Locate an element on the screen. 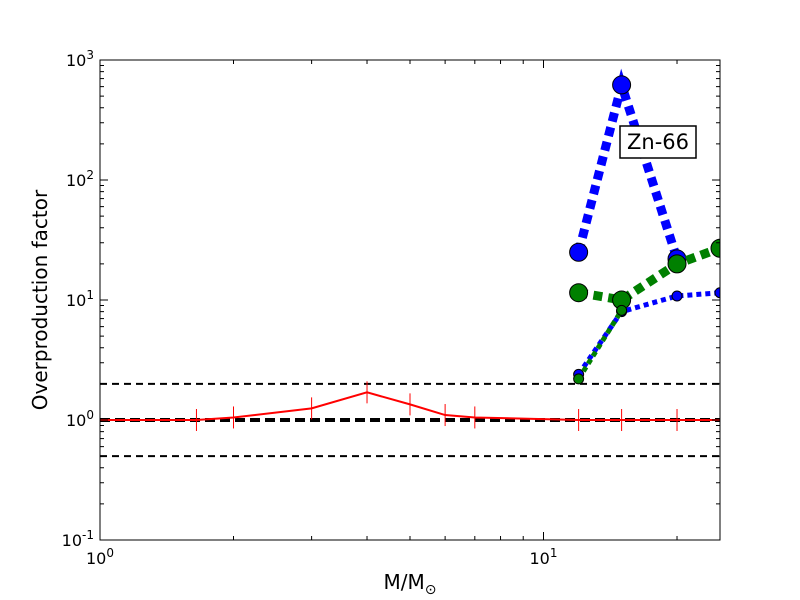  y-tick-label: 10³ is located at coordinates (80, 59).